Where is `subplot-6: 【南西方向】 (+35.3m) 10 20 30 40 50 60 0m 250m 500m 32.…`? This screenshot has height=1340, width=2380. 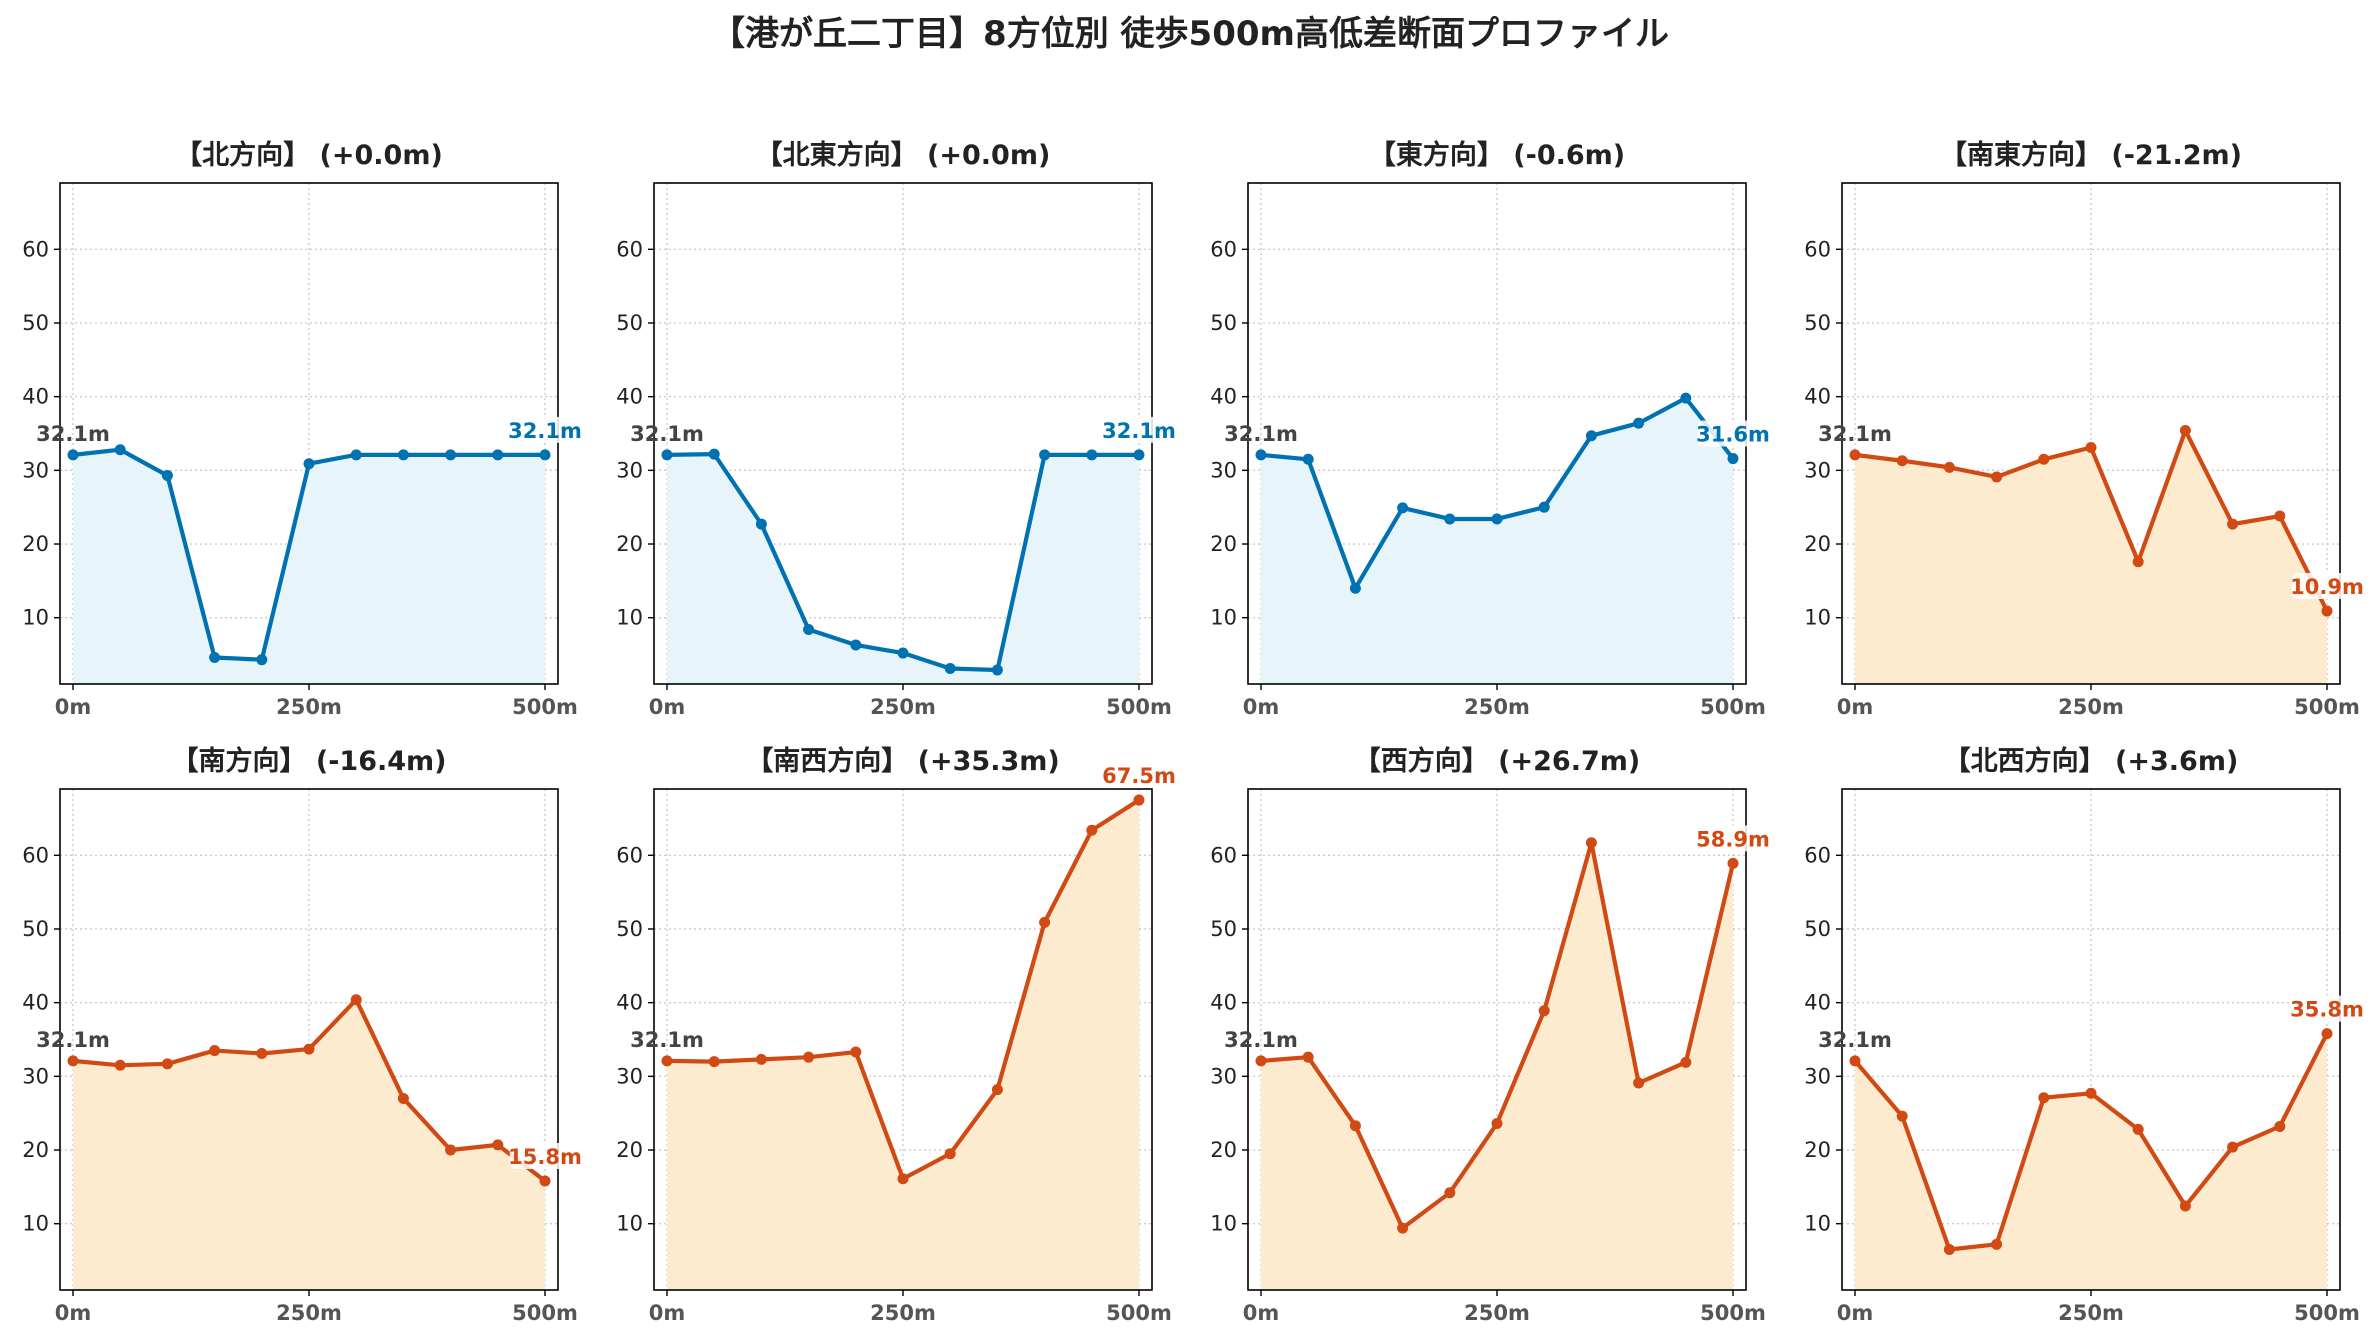
subplot-6: 【南西方向】 (+35.3m) 10 20 30 40 50 60 0m 250m 500m 32.… is located at coordinates (896, 1035).